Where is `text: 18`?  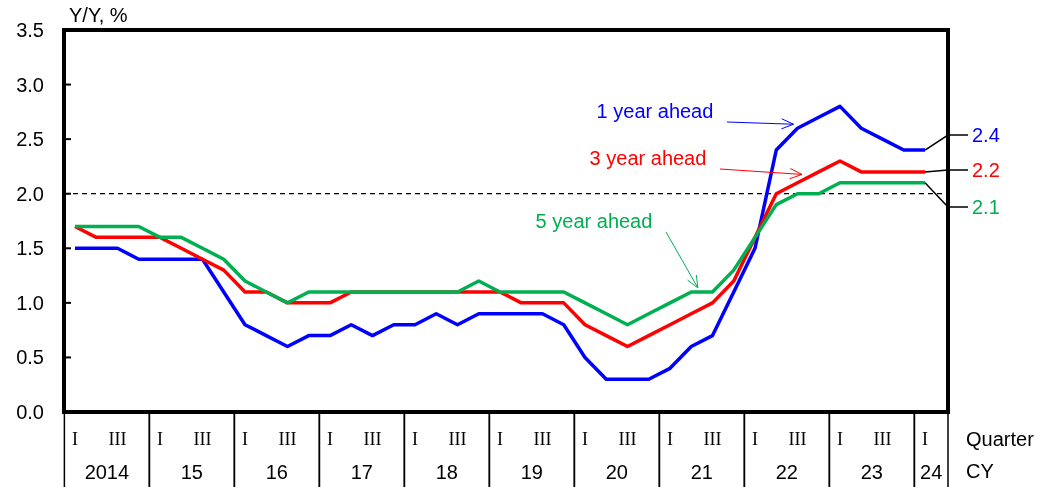
text: 18 is located at coordinates (446, 472).